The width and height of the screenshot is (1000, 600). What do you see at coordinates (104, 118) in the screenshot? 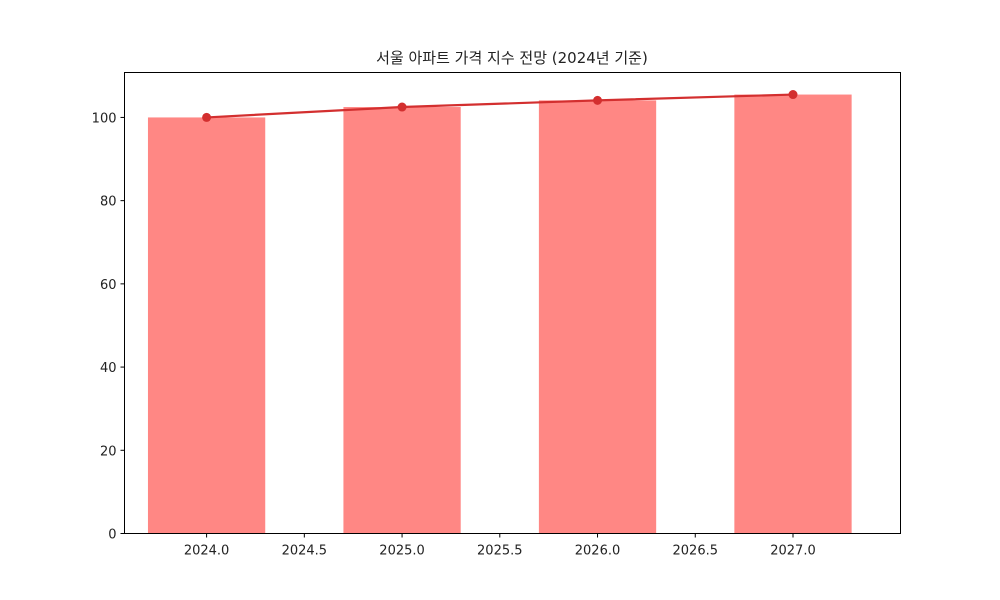
I see `y-tick-label: 100` at bounding box center [104, 118].